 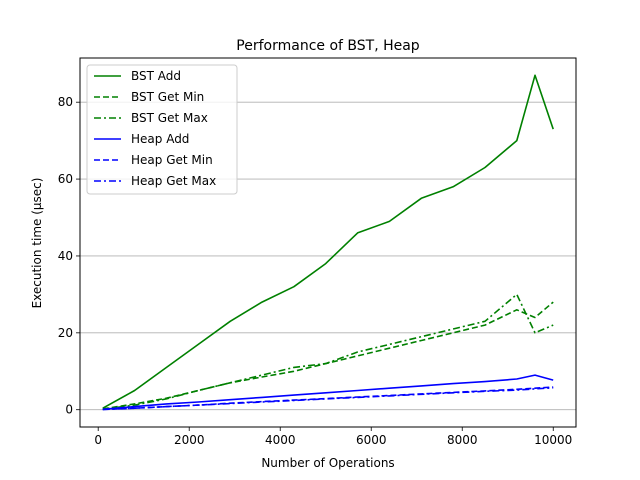 I want to click on y-axis-ticks: 0 20 40 60 80, so click(x=69, y=256).